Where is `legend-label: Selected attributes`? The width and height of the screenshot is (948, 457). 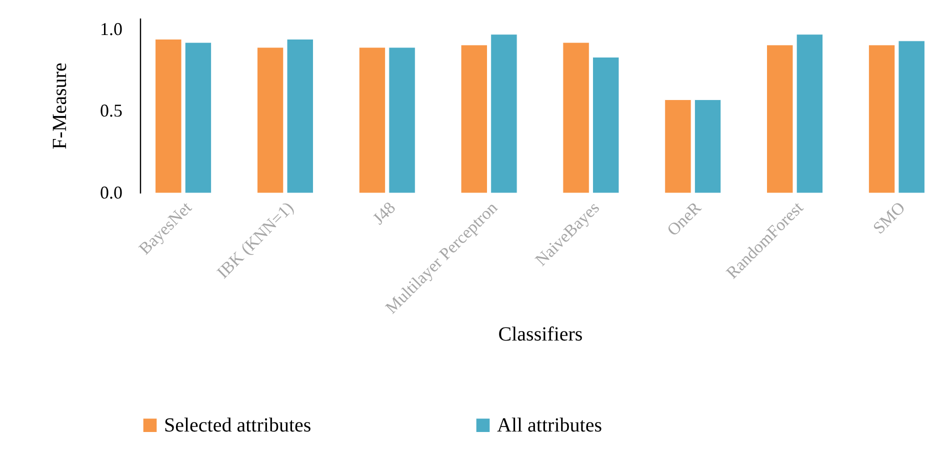
legend-label: Selected attributes is located at coordinates (238, 425).